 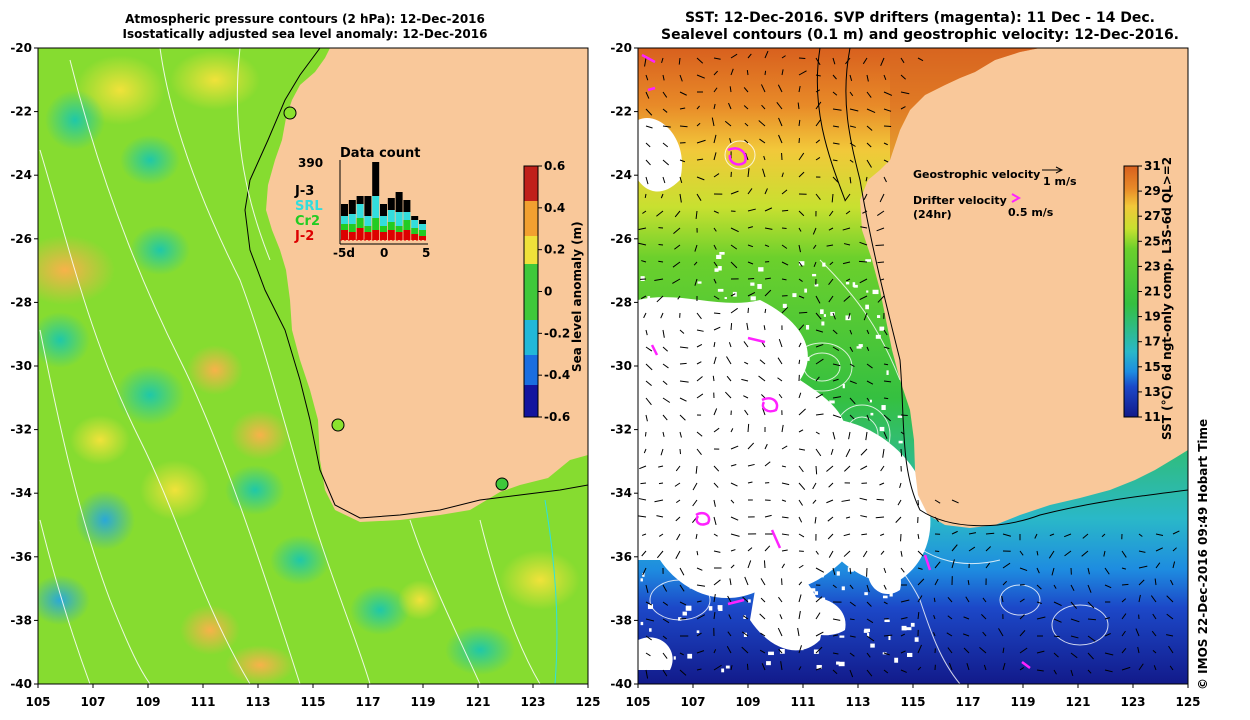 I want to click on y-tick-label: -26, so click(x=21, y=239).